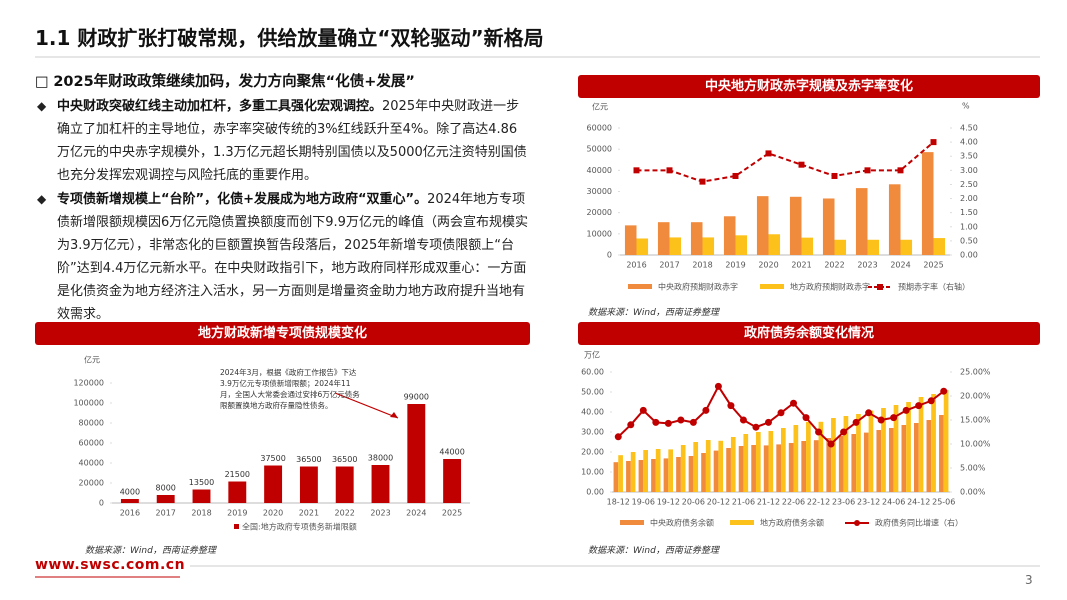  Describe the element at coordinates (272, 458) in the screenshot. I see `value-label: 37500` at that location.